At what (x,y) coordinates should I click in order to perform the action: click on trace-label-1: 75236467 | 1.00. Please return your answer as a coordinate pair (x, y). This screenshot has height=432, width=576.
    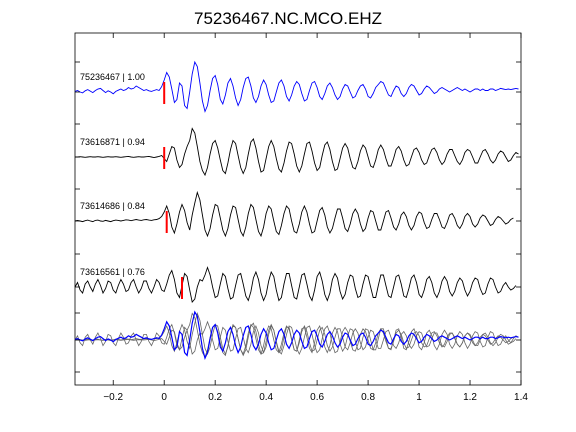
    Looking at the image, I should click on (112, 77).